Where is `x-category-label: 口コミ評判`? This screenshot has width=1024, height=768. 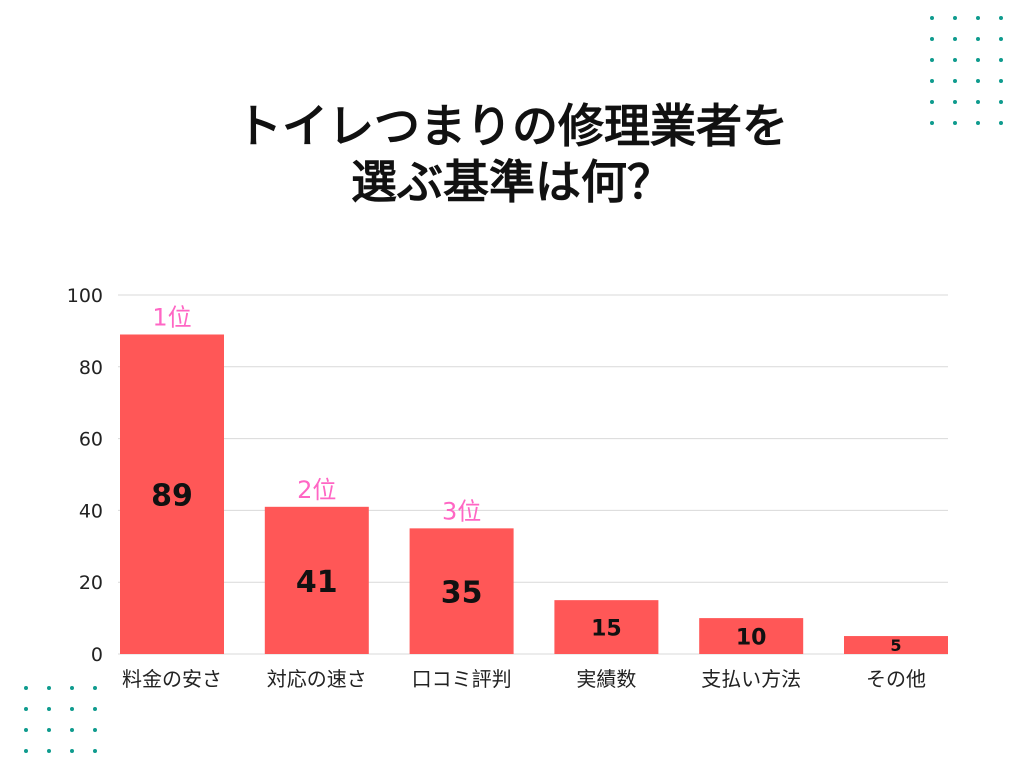
x-category-label: 口コミ評判 is located at coordinates (462, 679).